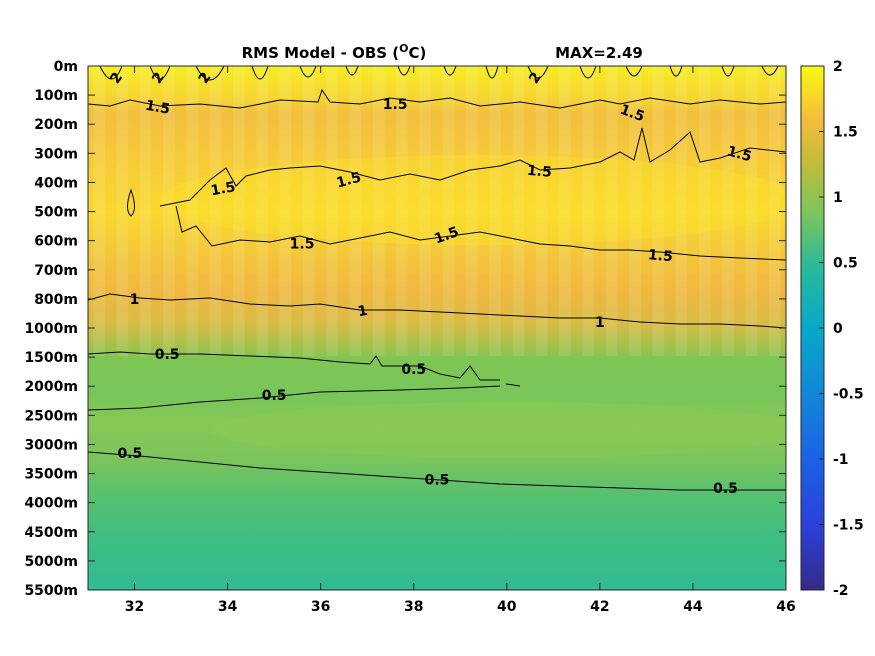 The image size is (875, 656). I want to click on colorbar-tick-label: 1.5, so click(845, 133).